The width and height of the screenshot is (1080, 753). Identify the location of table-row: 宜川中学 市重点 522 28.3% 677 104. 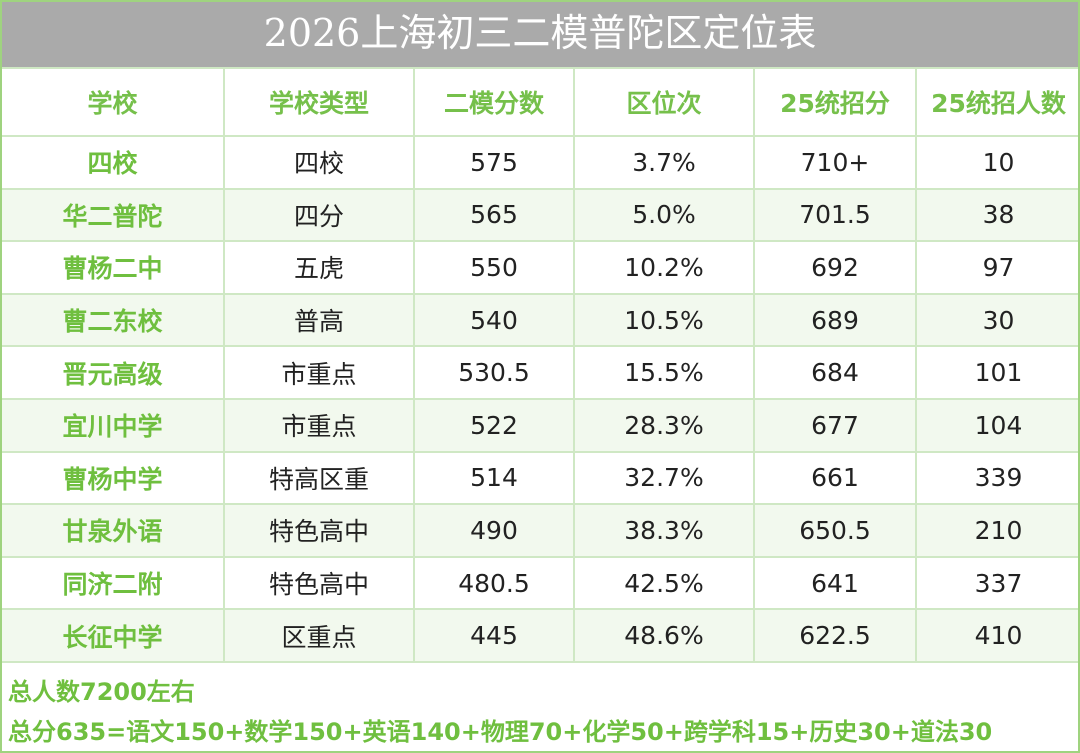
(540, 425).